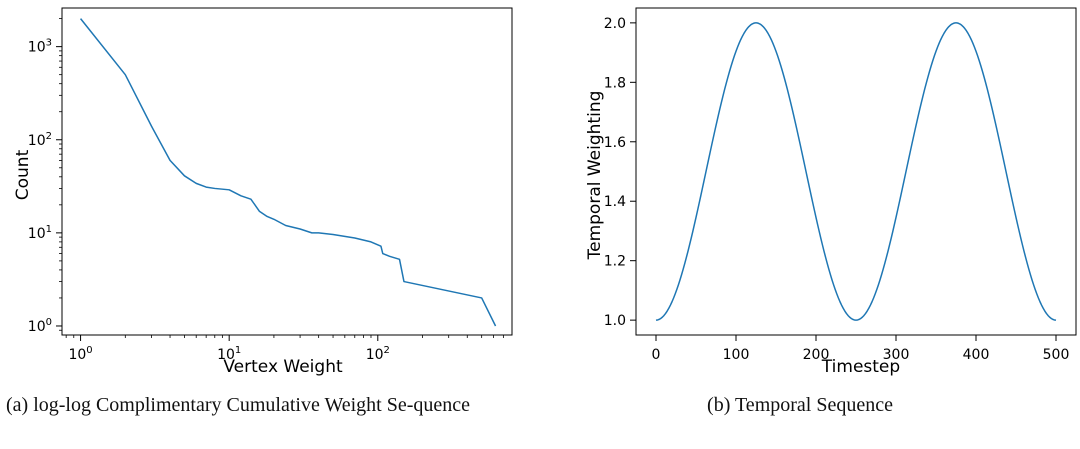 The width and height of the screenshot is (1080, 449). What do you see at coordinates (615, 262) in the screenshot?
I see `y-tick-label: 1.2` at bounding box center [615, 262].